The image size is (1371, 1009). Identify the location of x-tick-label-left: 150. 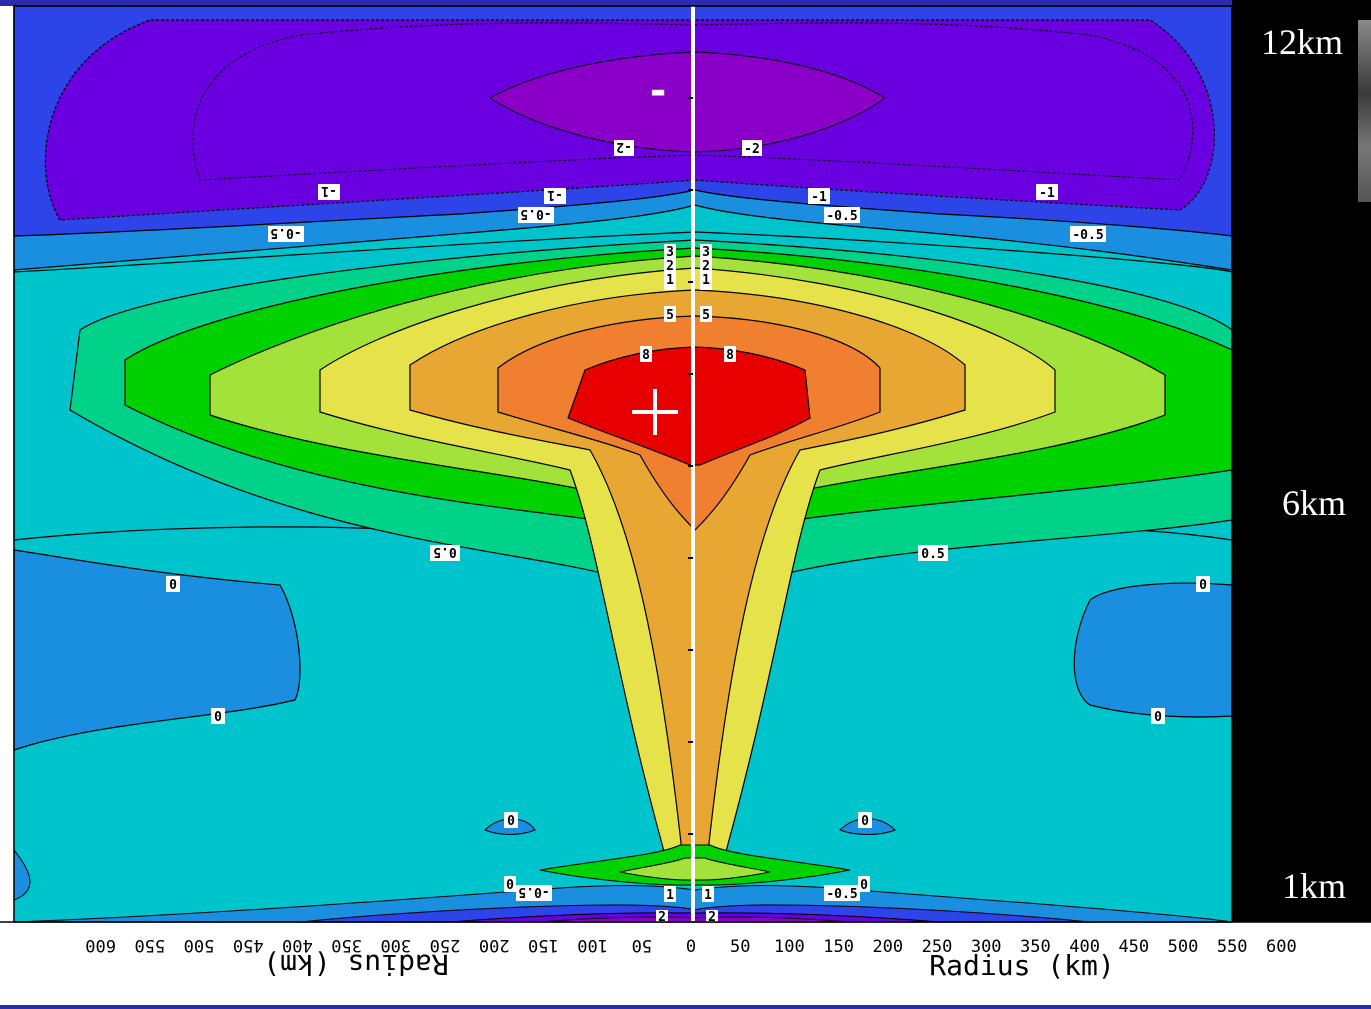
(543, 945).